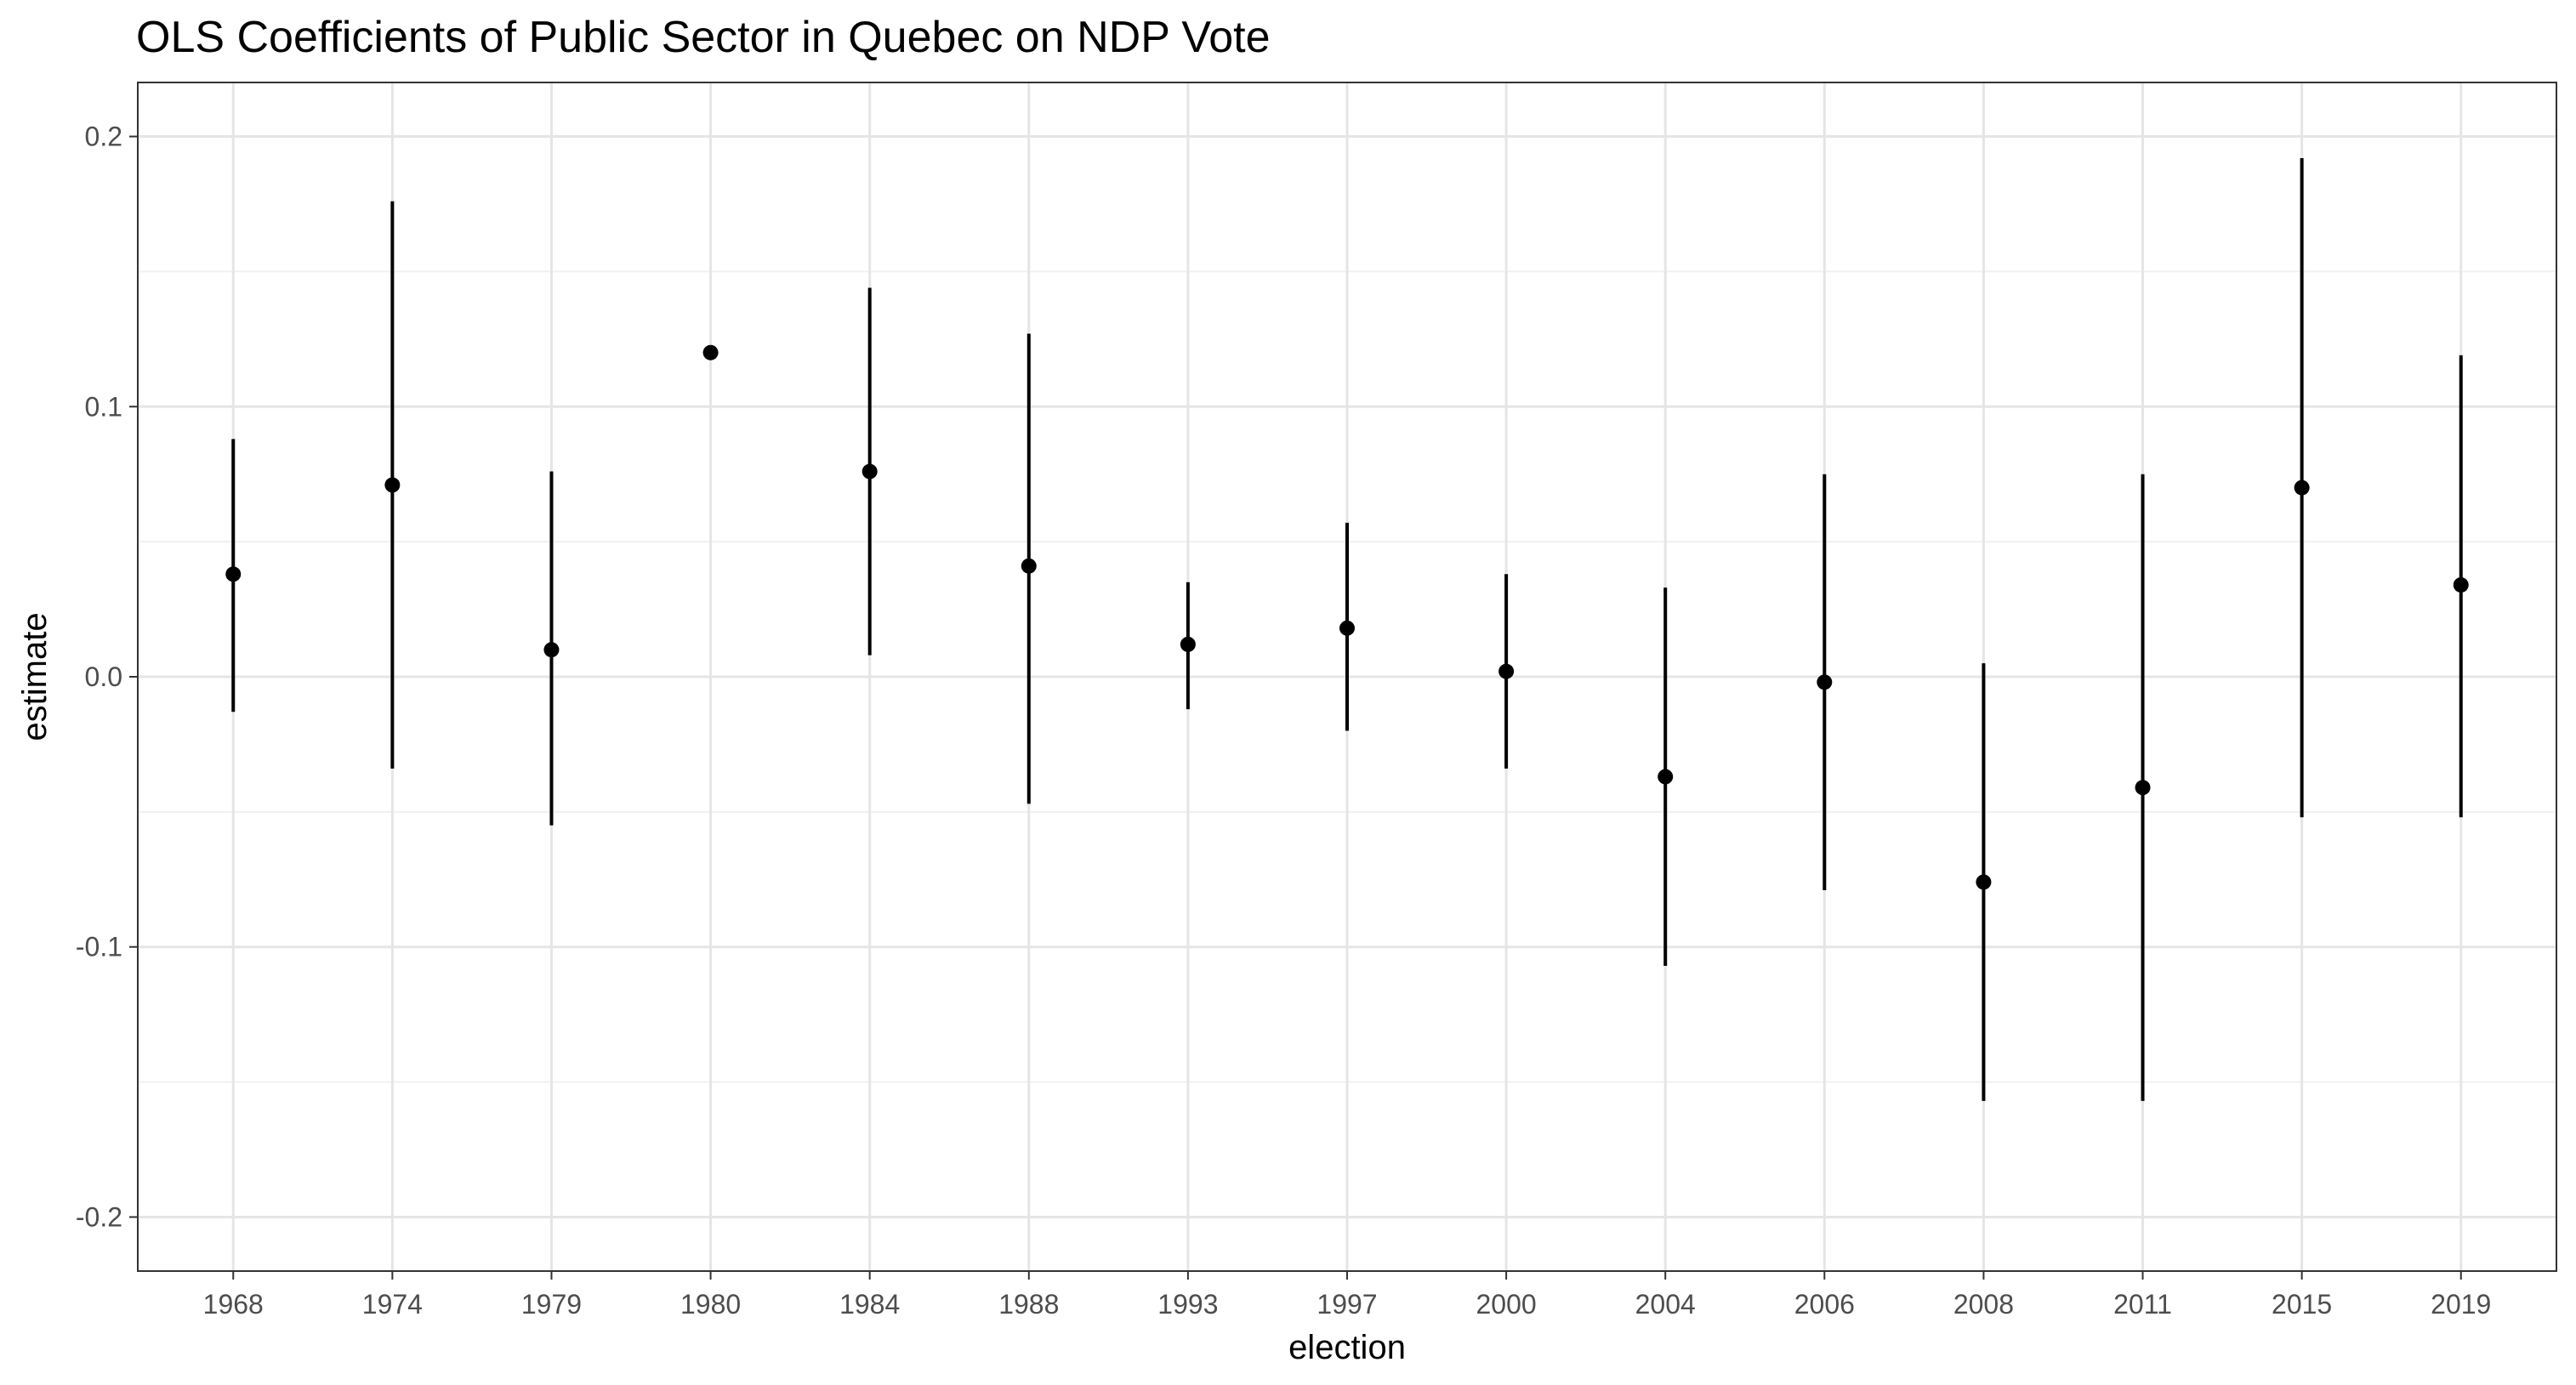 Image resolution: width=2576 pixels, height=1385 pixels. Describe the element at coordinates (870, 472) in the screenshot. I see `point-1984` at that location.